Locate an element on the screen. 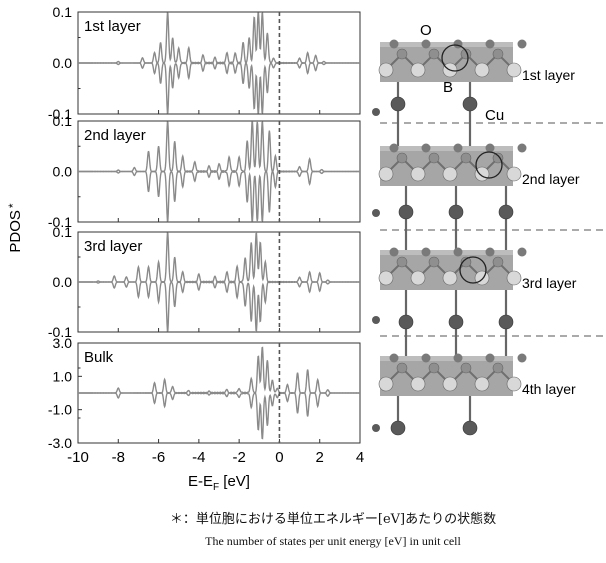 The height and width of the screenshot is (563, 606). x-tick-label: -2 is located at coordinates (238, 457).